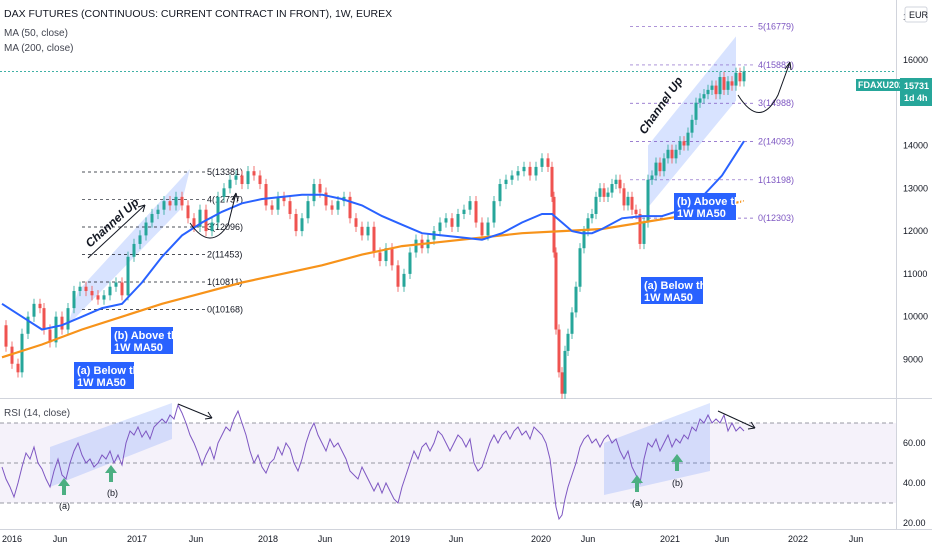 The width and height of the screenshot is (932, 550). I want to click on rsi-up-arrow-a-right, so click(637, 483).